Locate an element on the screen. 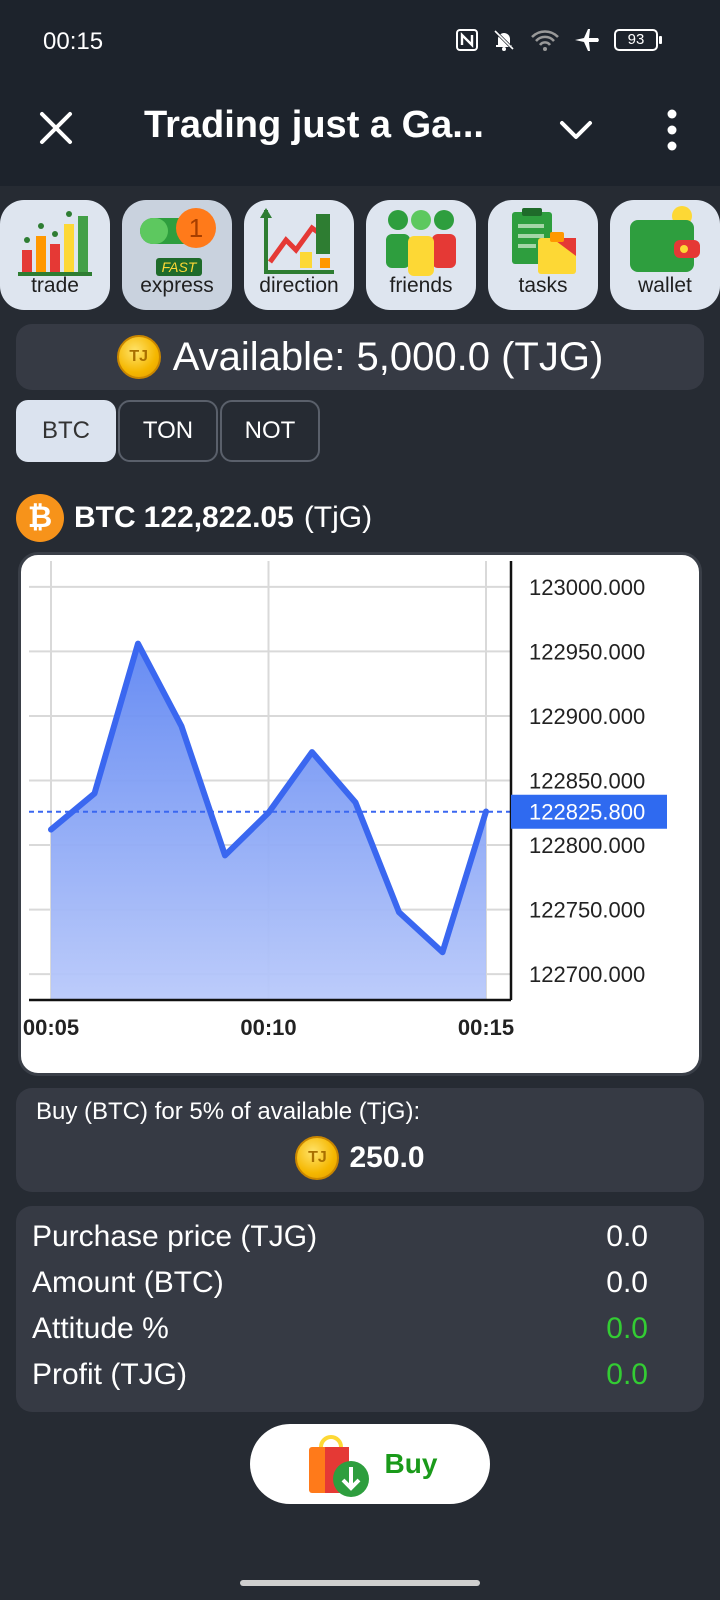 The height and width of the screenshot is (1600, 720). buy-amount-row: TJ 250.0 is located at coordinates (360, 1158).